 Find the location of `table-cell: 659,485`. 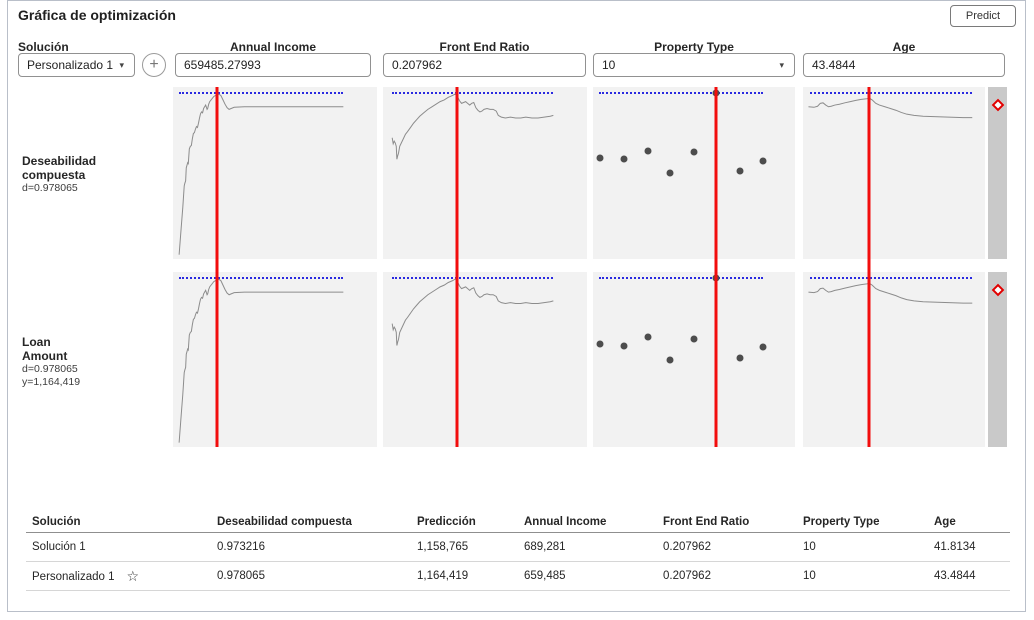

table-cell: 659,485 is located at coordinates (545, 576).